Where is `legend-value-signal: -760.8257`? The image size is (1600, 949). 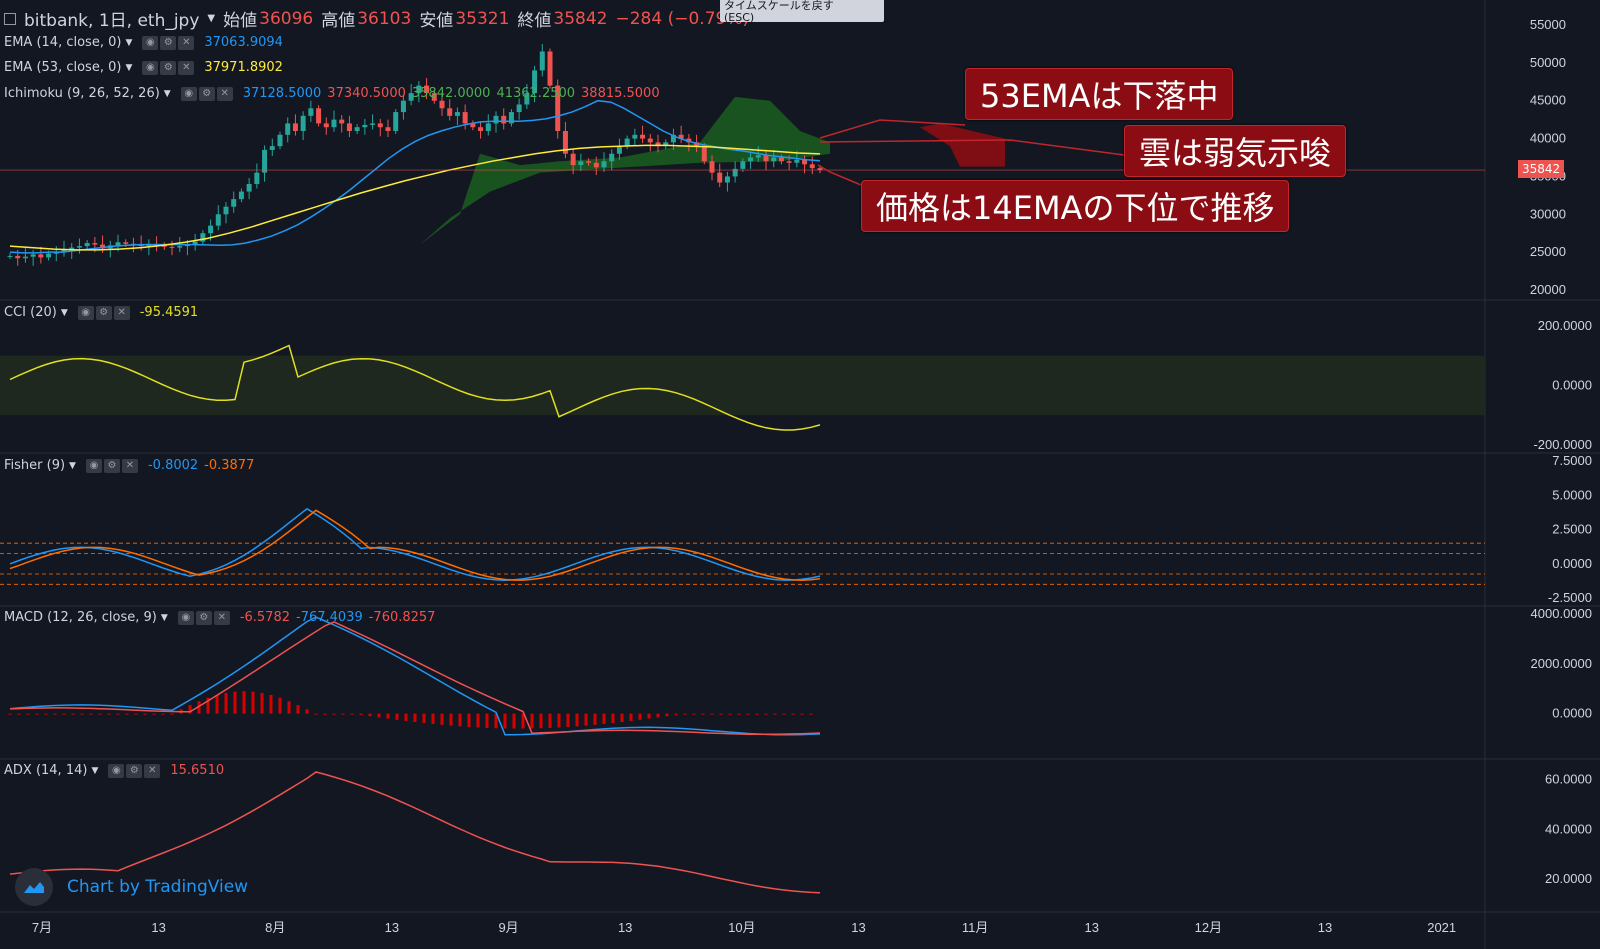 legend-value-signal: -760.8257 is located at coordinates (402, 617).